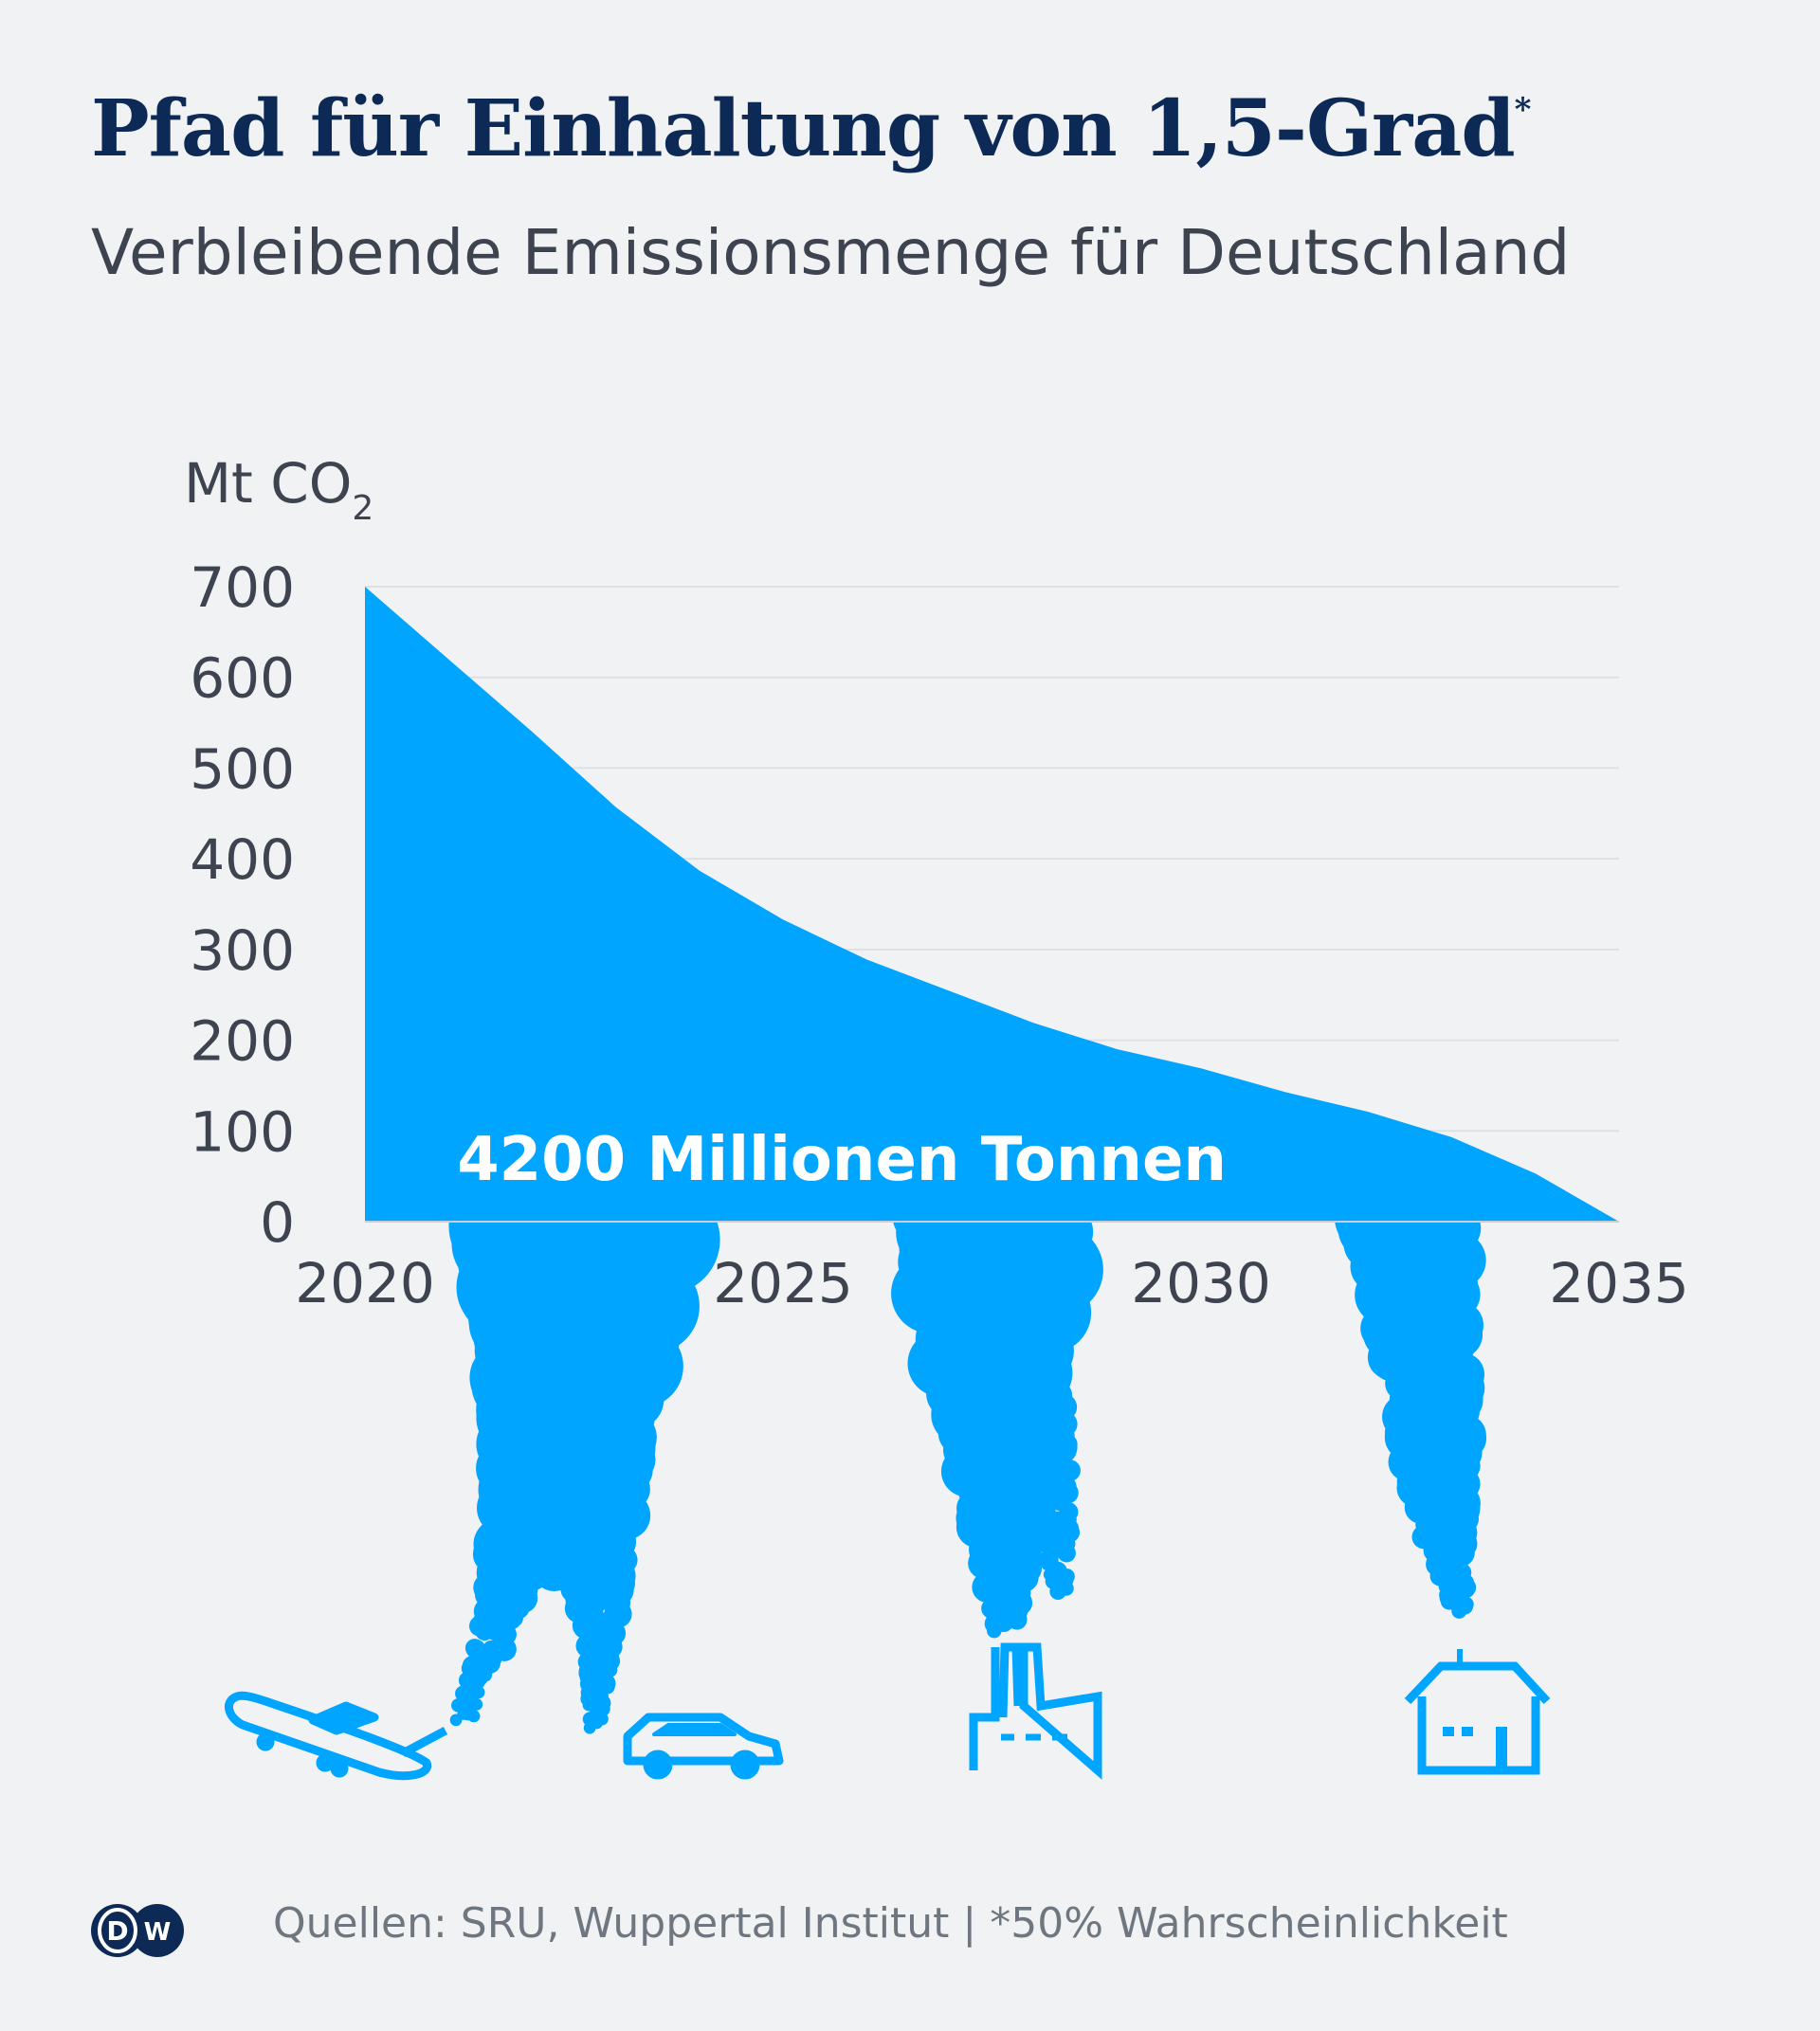  I want to click on dw-logo: D W, so click(137, 1930).